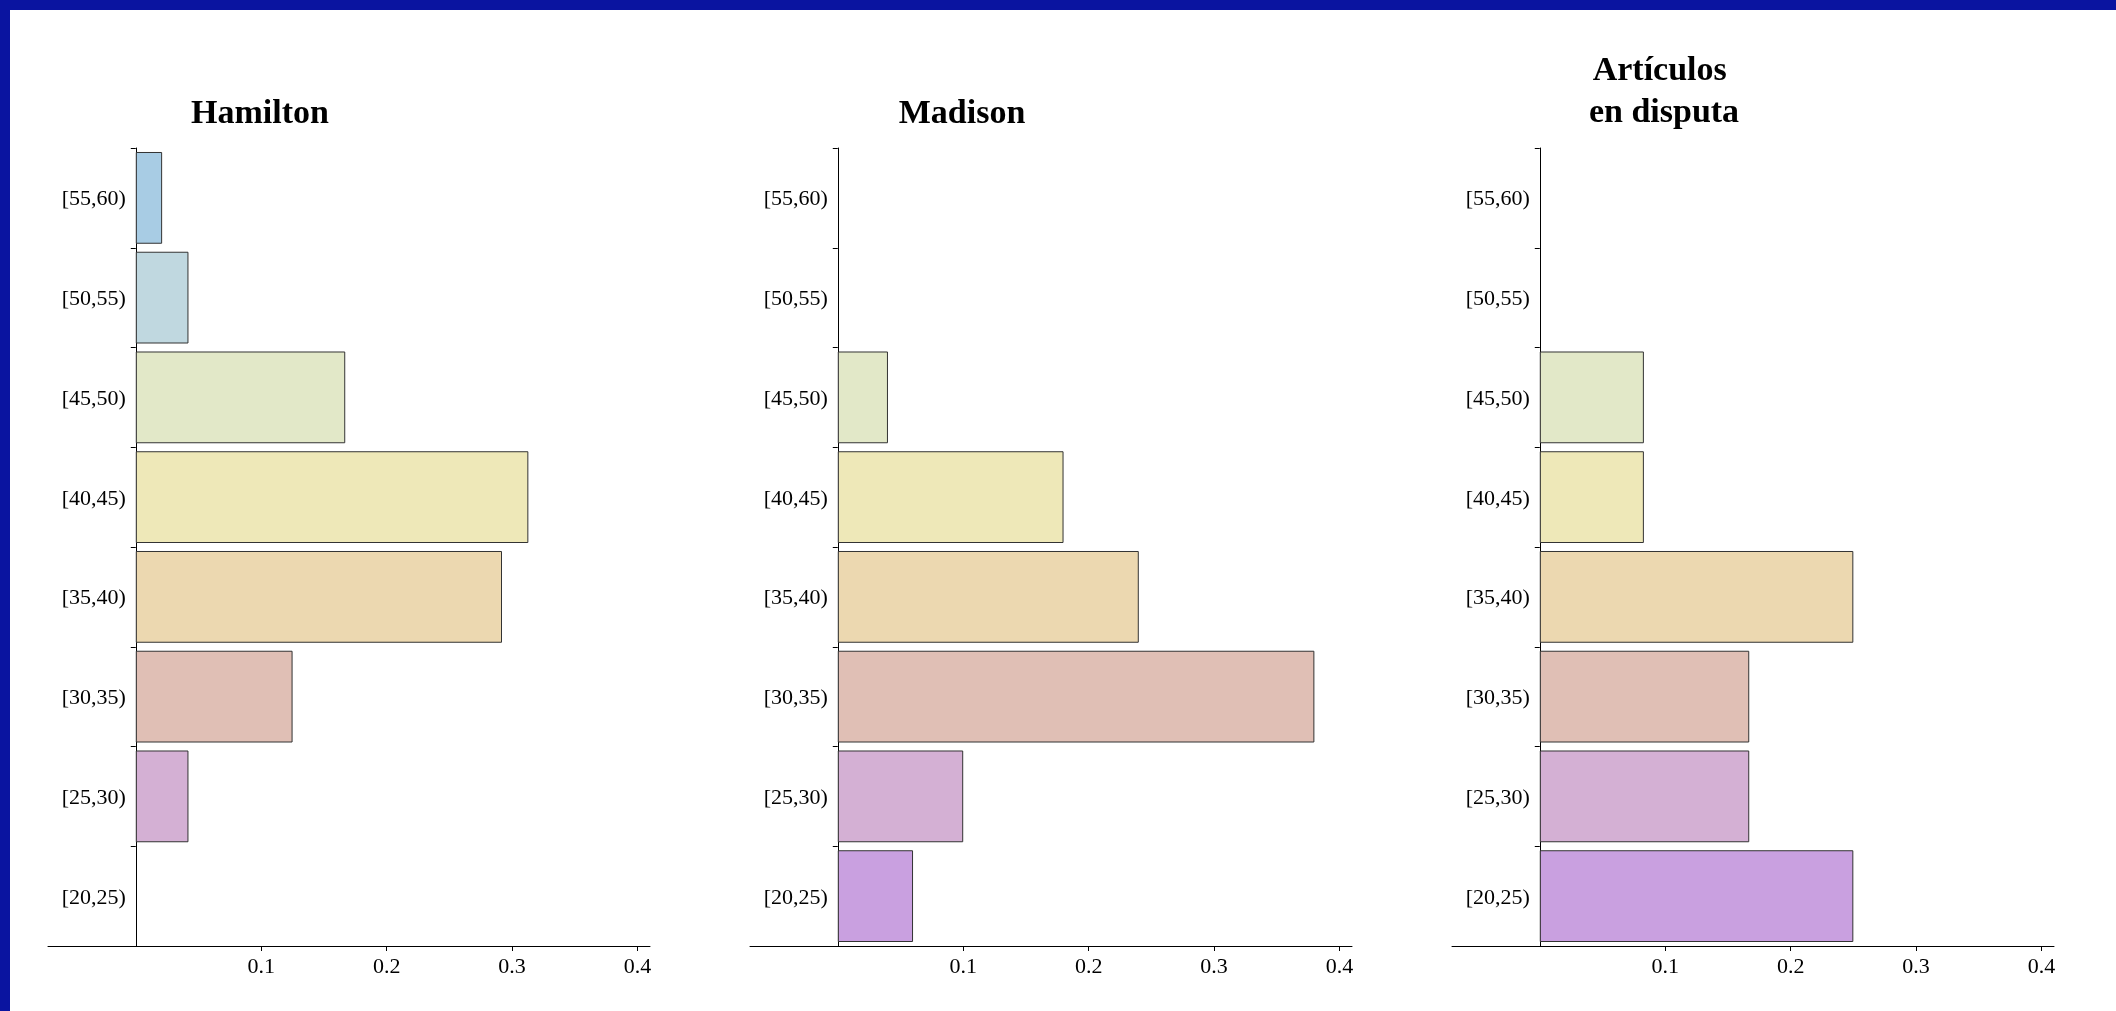 The height and width of the screenshot is (1011, 2116). I want to click on chart-title: Madison, so click(962, 111).